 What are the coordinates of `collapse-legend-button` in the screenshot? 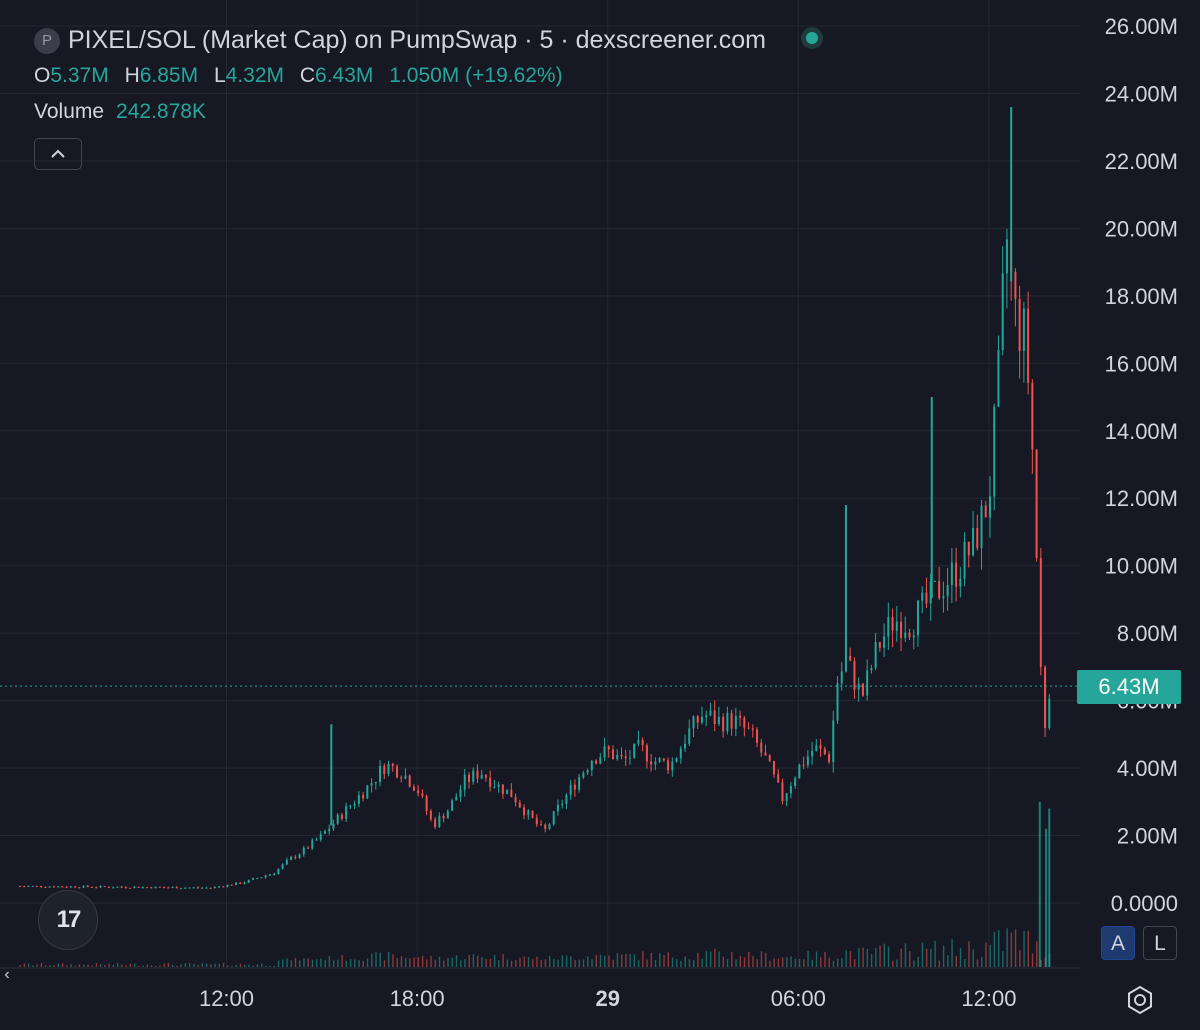 It's located at (58, 154).